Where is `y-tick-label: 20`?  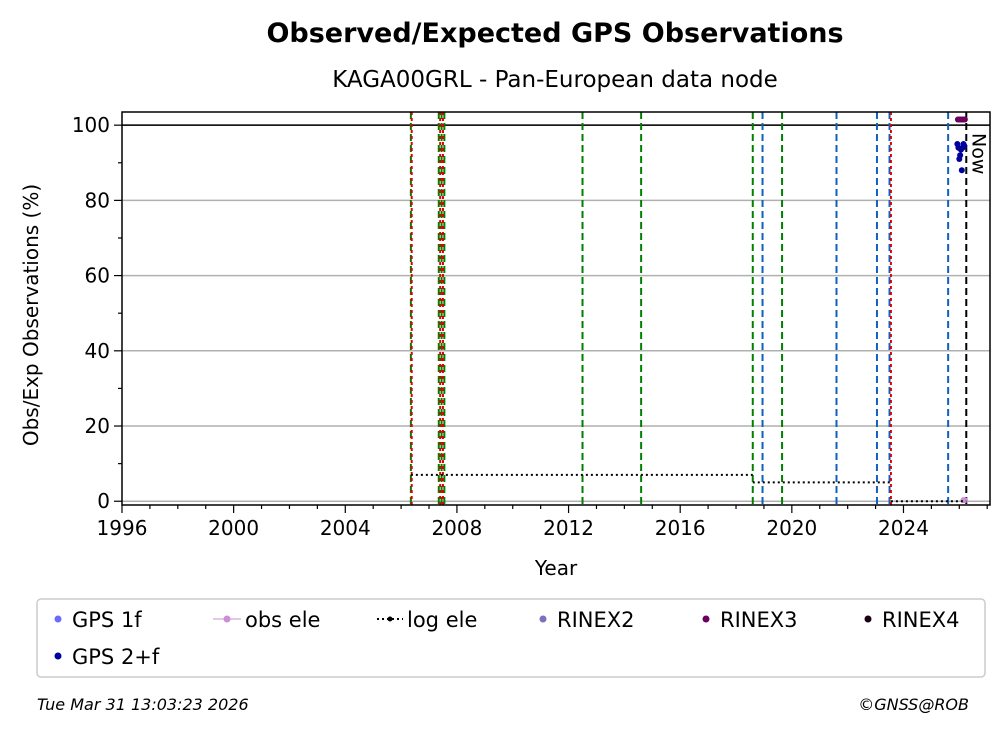 y-tick-label: 20 is located at coordinates (97, 426).